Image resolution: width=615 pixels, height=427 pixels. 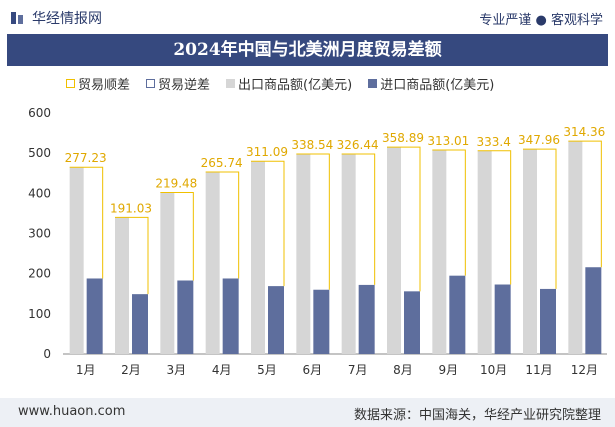 I want to click on x-tick-label: 11月, so click(x=538, y=370).